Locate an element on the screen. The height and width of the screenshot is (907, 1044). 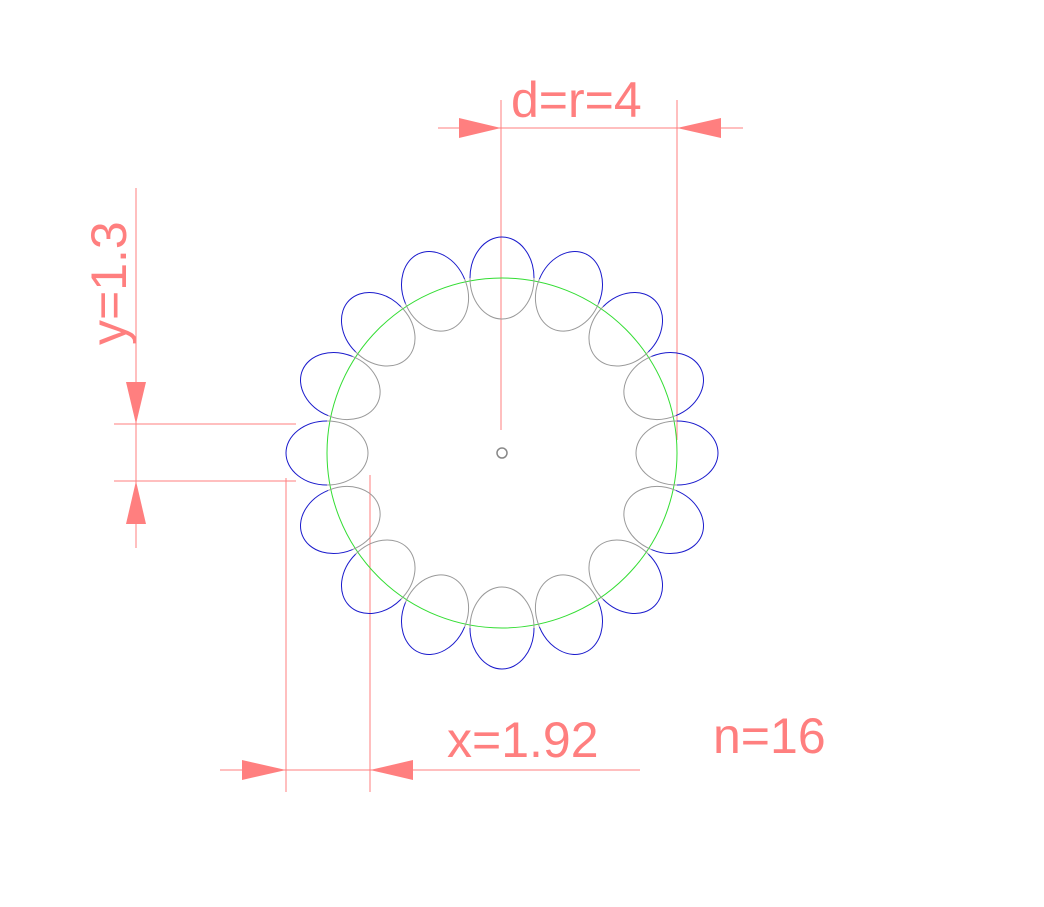
height-label: y=1.3 is located at coordinates (109, 283).